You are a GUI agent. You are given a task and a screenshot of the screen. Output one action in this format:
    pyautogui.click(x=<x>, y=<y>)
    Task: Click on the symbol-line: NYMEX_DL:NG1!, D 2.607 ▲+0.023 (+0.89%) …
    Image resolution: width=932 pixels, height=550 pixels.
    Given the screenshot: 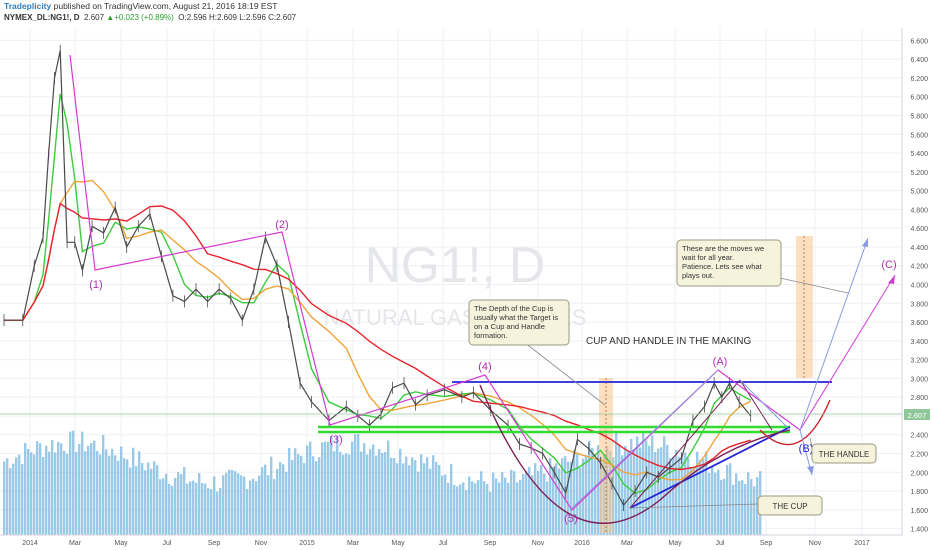 What is the action you would take?
    pyautogui.click(x=150, y=17)
    